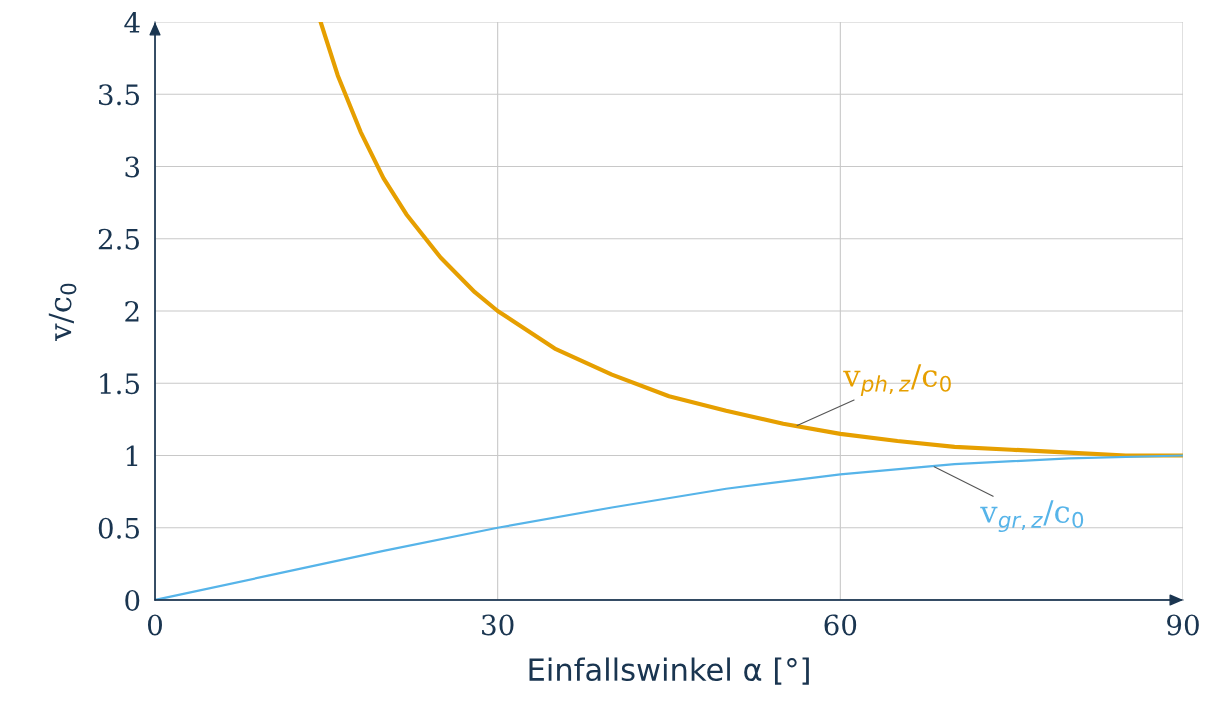 The width and height of the screenshot is (1205, 715). What do you see at coordinates (840, 625) in the screenshot?
I see `x-tick-label: 60` at bounding box center [840, 625].